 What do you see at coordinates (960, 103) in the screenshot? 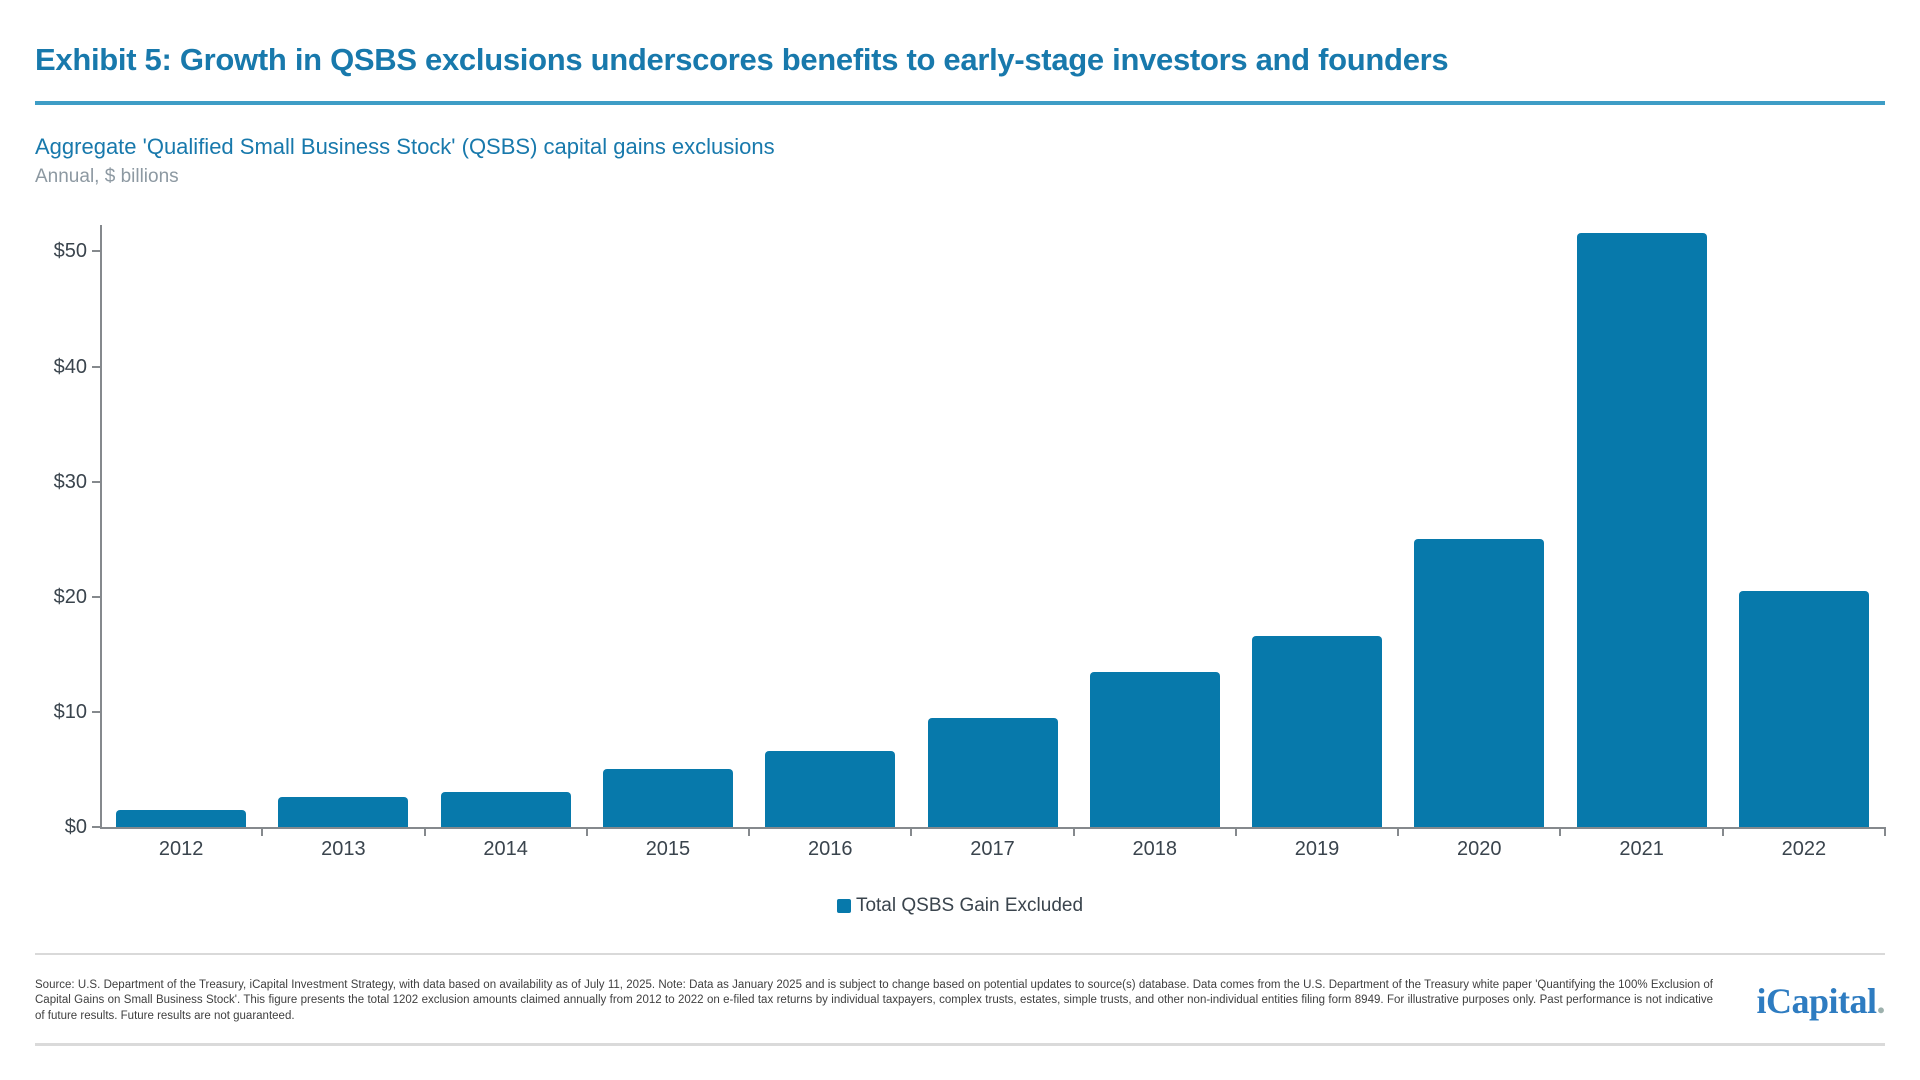
I see `title-underline-rule` at bounding box center [960, 103].